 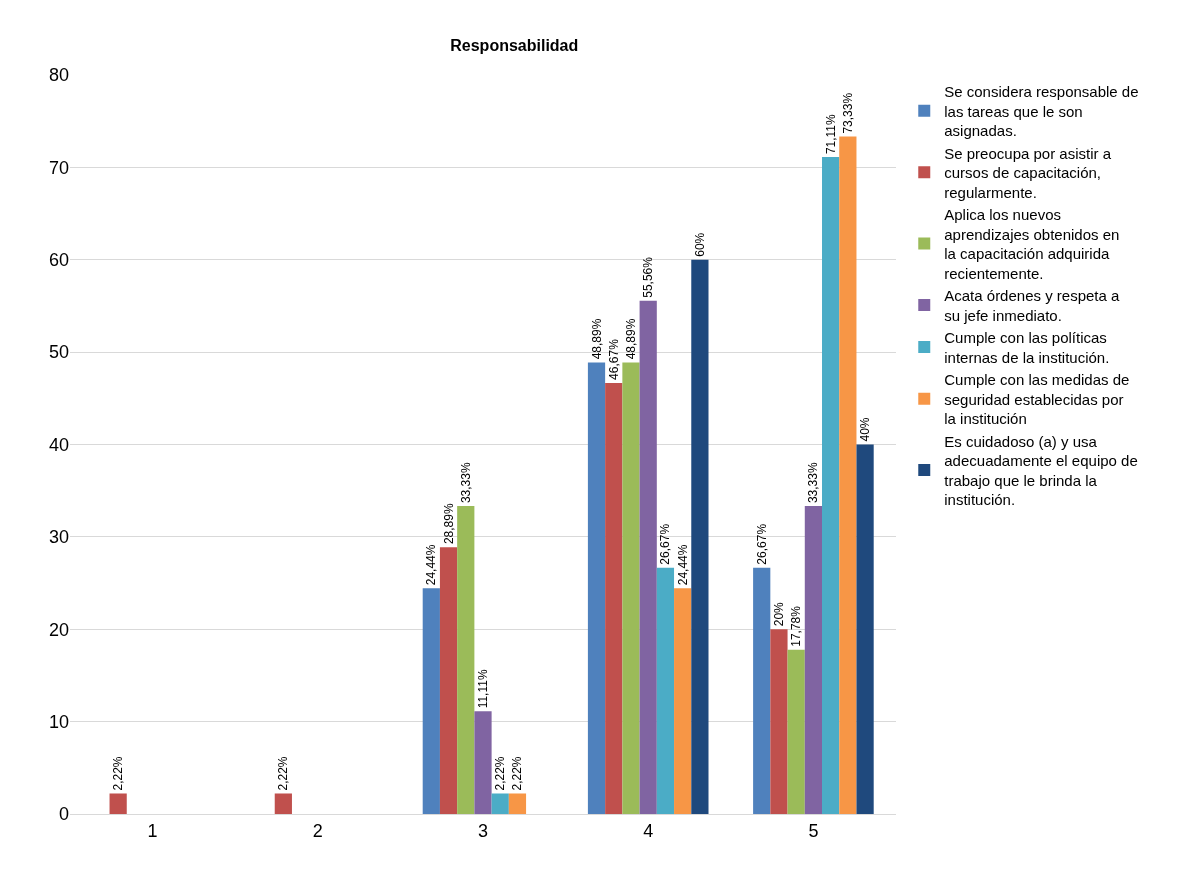 I want to click on data-label: 46,67%, so click(x=613, y=359).